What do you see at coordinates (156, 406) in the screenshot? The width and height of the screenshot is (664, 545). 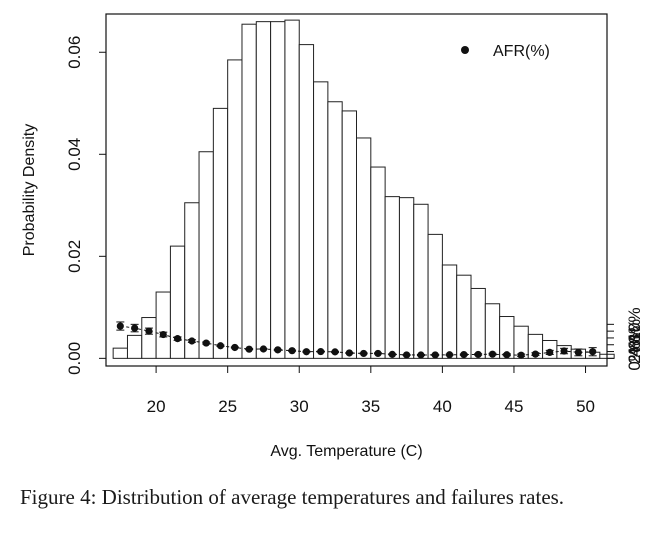 I see `x-tick-label: 20` at bounding box center [156, 406].